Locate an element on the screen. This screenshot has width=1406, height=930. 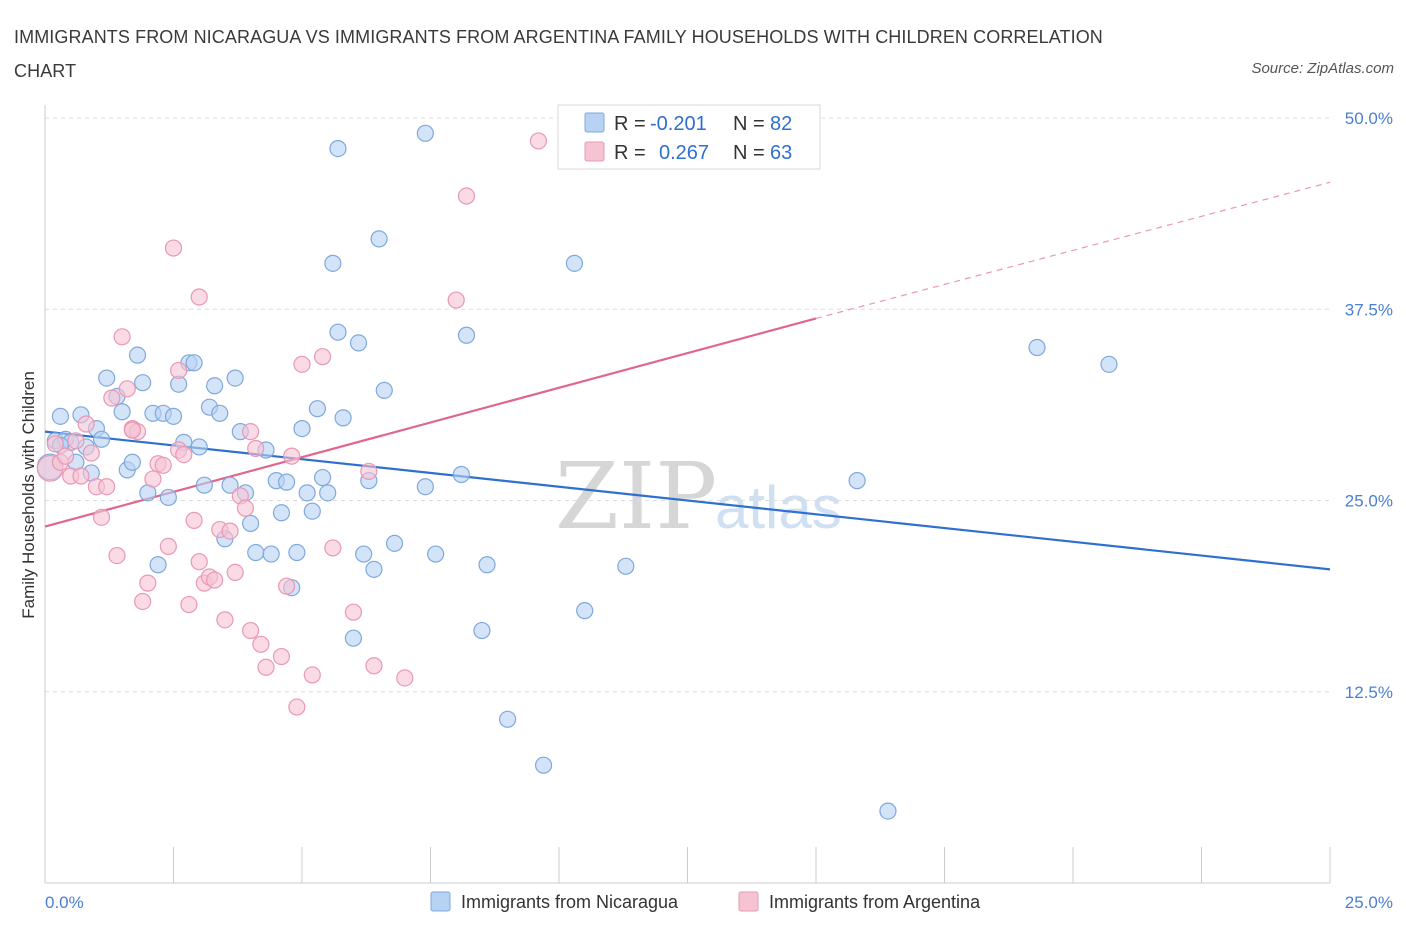
legend-swatch-nicaragua is located at coordinates (594, 122).